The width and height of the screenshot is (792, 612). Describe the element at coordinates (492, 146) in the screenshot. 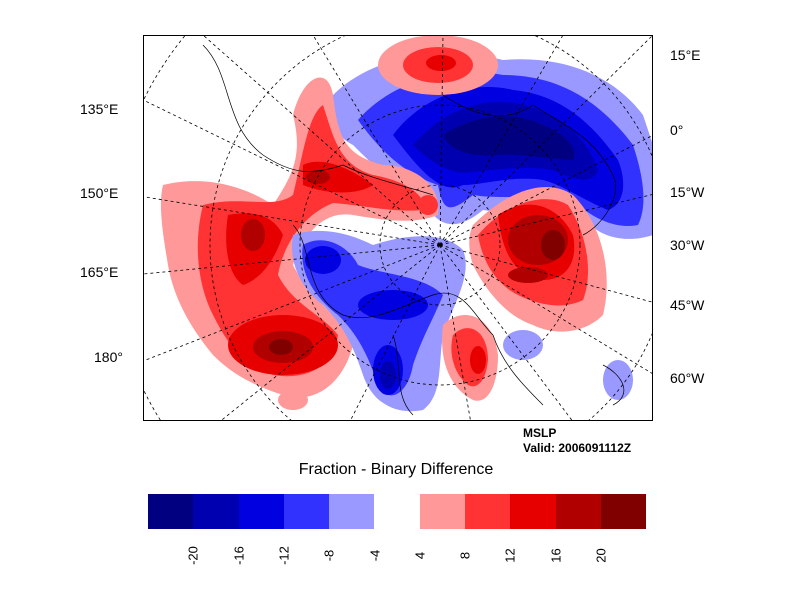

I see `negative-anomaly-north-atlantic` at that location.